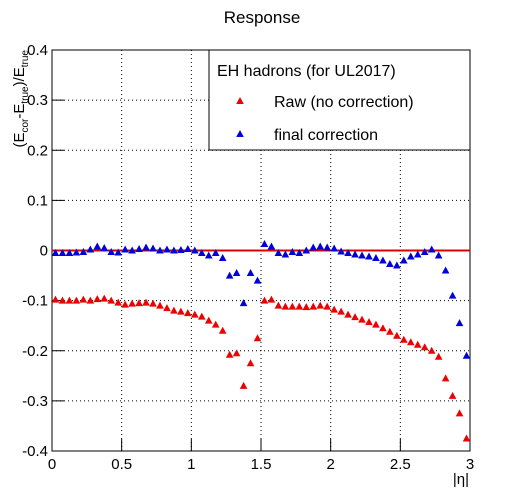 This screenshot has width=523, height=501. What do you see at coordinates (470, 464) in the screenshot?
I see `x-tick-label: 3` at bounding box center [470, 464].